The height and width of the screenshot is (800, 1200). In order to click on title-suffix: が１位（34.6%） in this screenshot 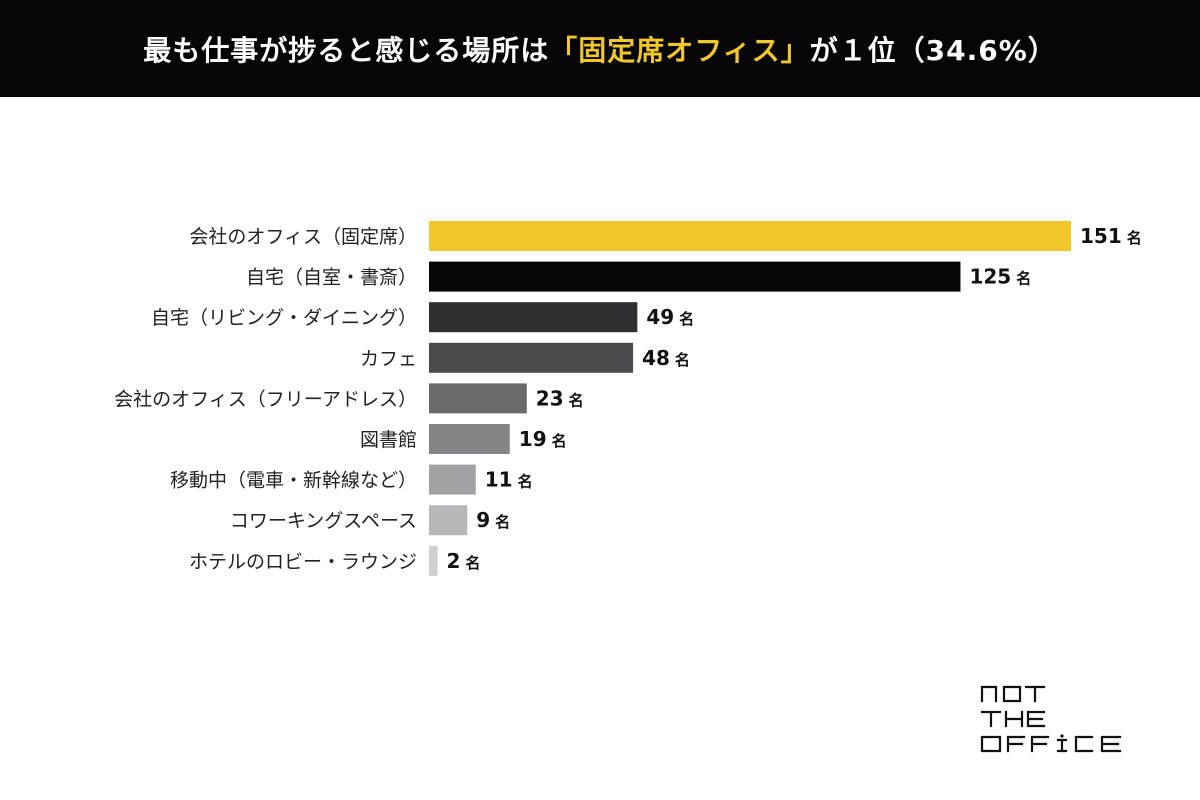, I will do `click(933, 50)`.